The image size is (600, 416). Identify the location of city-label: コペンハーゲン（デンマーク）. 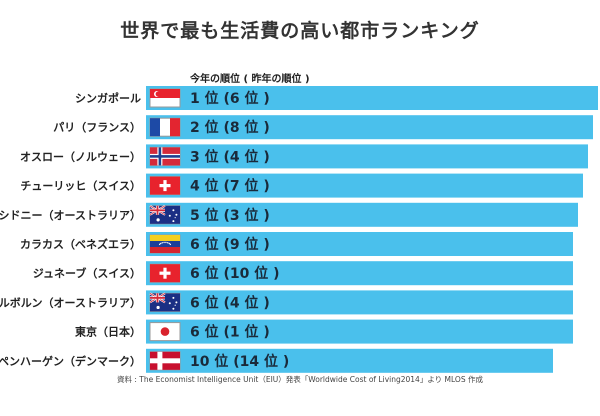
(70, 361).